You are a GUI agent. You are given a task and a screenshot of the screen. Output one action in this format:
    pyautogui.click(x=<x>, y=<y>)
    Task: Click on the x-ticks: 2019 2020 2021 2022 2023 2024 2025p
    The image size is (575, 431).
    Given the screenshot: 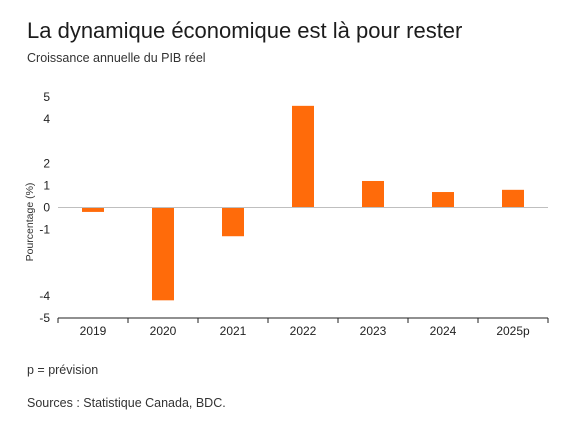 What is the action you would take?
    pyautogui.click(x=303, y=328)
    